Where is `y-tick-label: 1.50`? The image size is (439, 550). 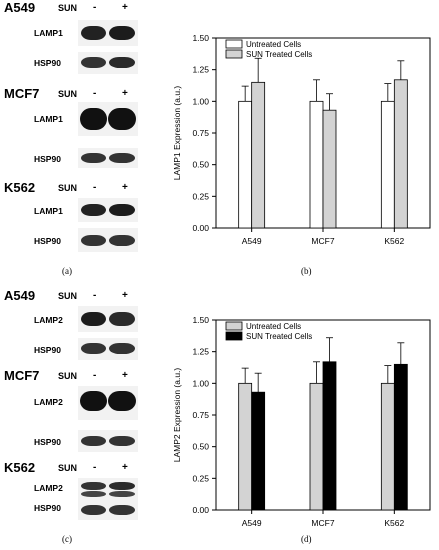
y-tick-label: 1.50 is located at coordinates (200, 38).